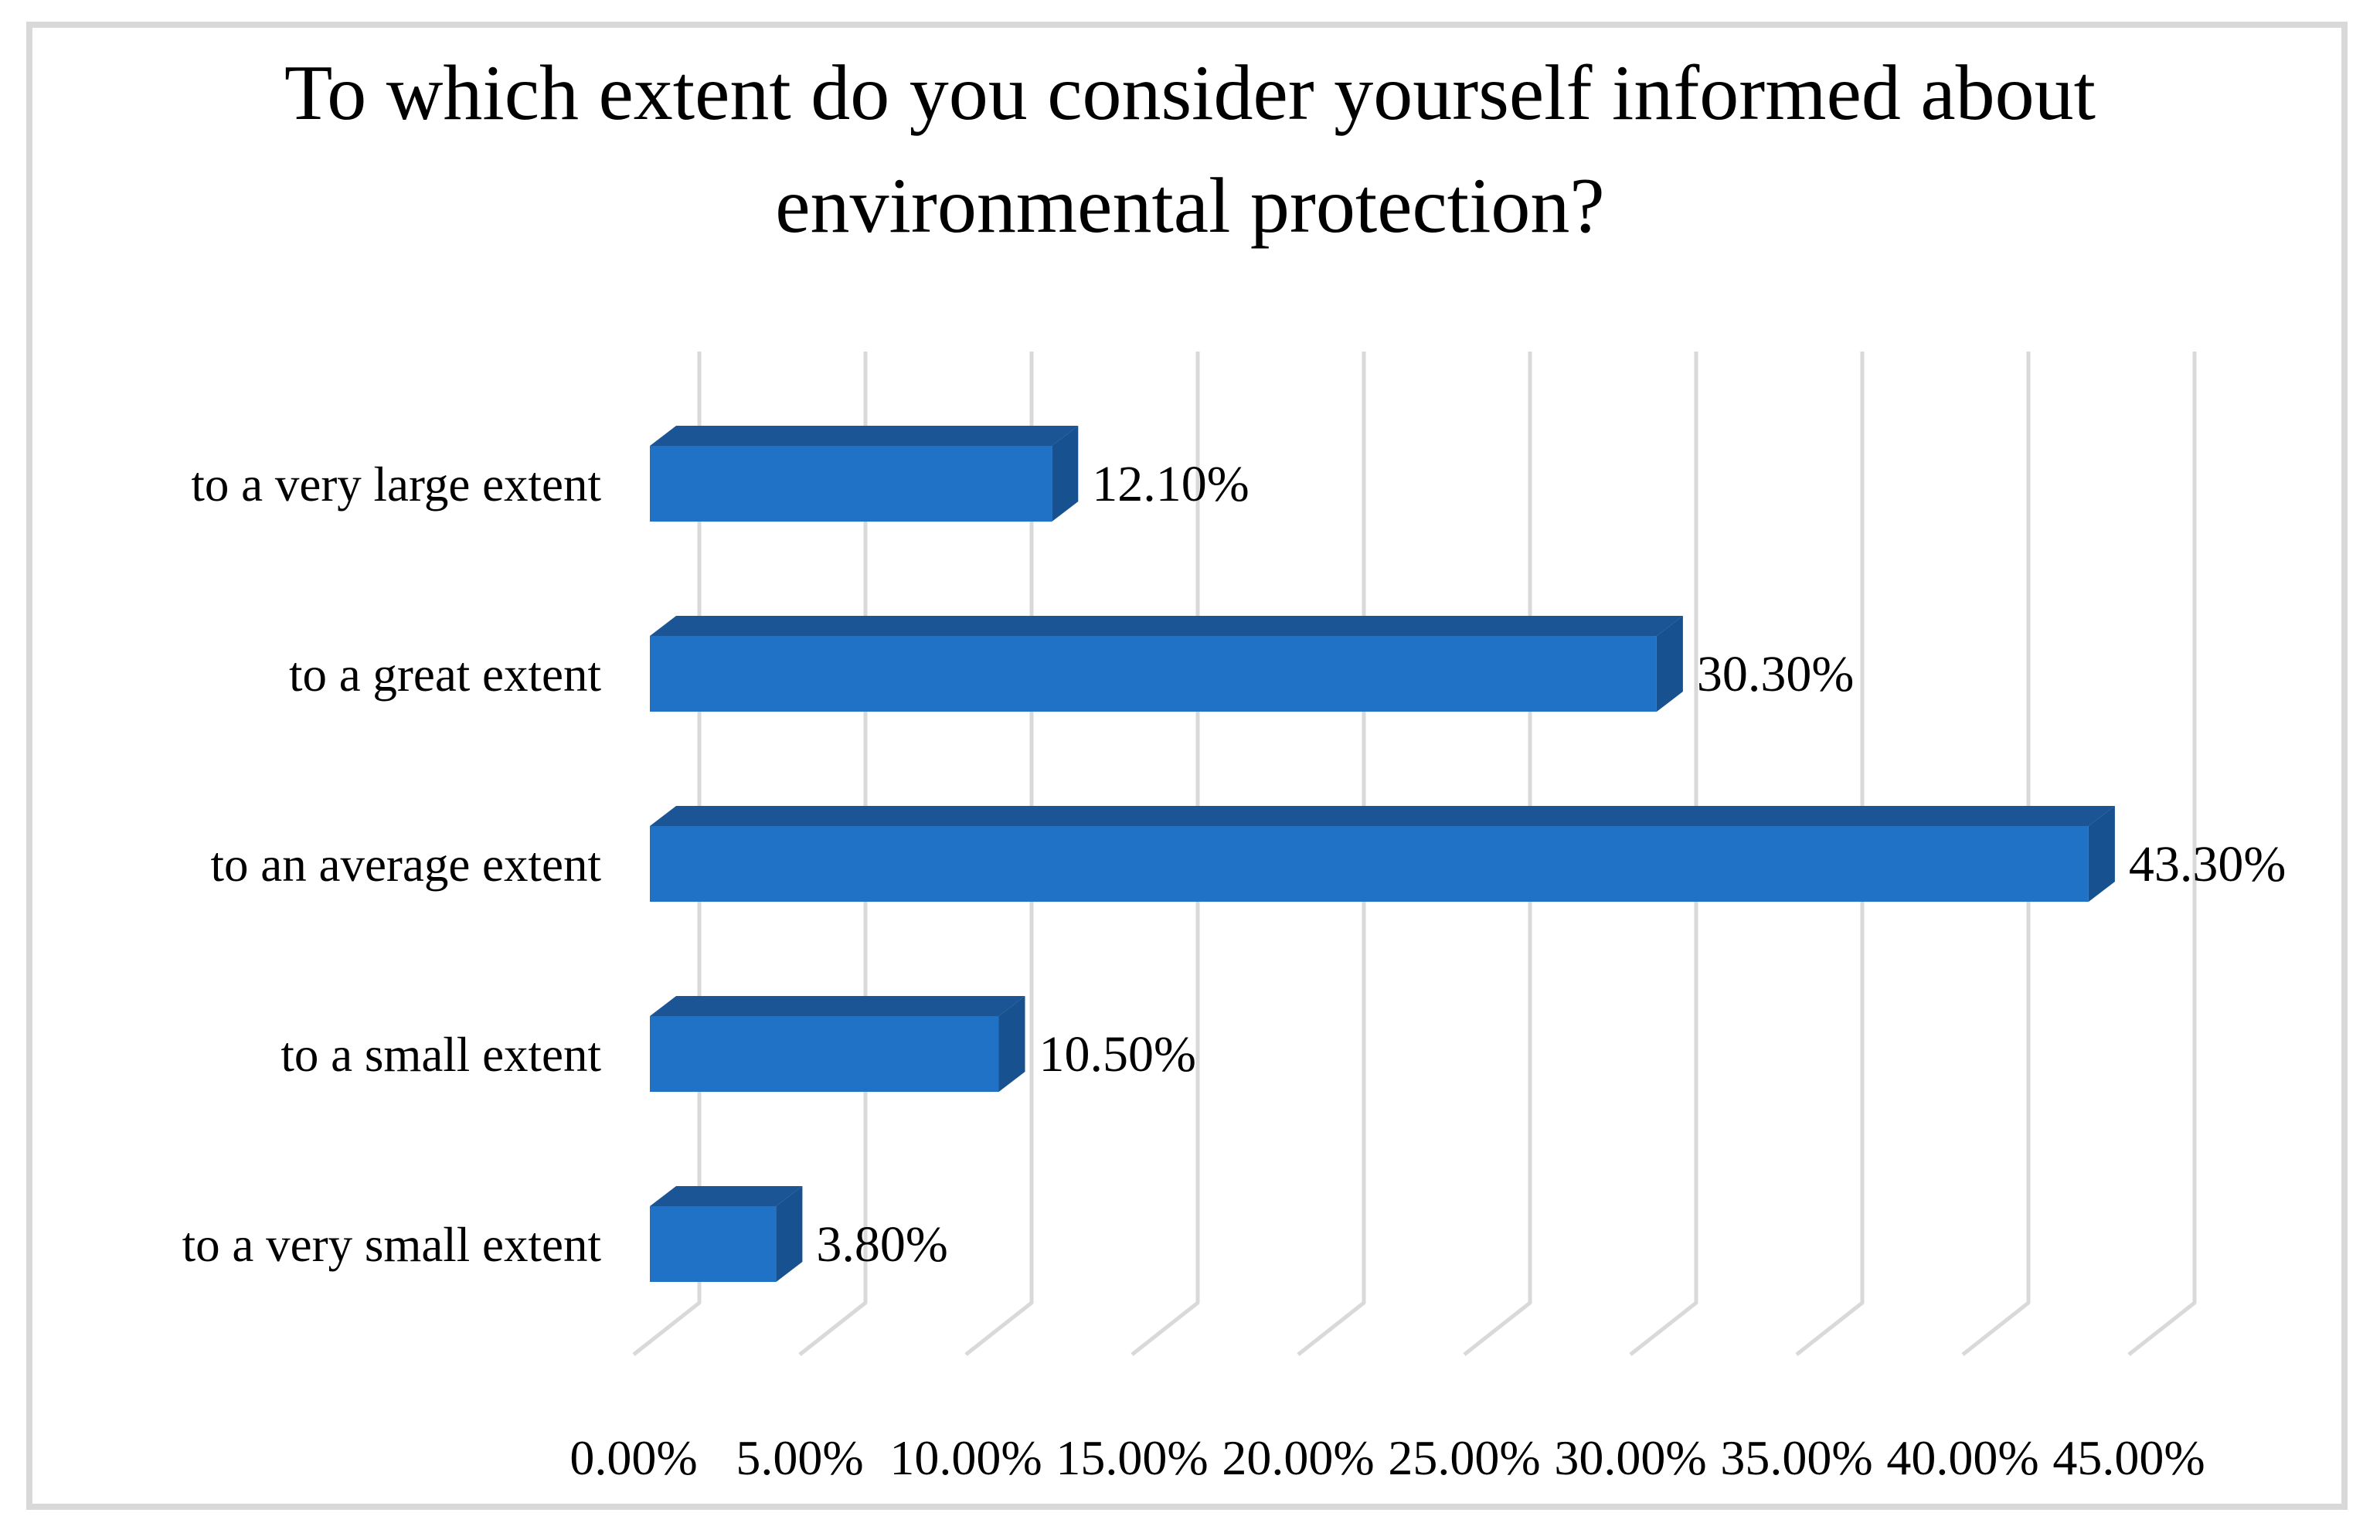 Image resolution: width=2380 pixels, height=1540 pixels. What do you see at coordinates (2207, 864) in the screenshot?
I see `value-label: 43.30%` at bounding box center [2207, 864].